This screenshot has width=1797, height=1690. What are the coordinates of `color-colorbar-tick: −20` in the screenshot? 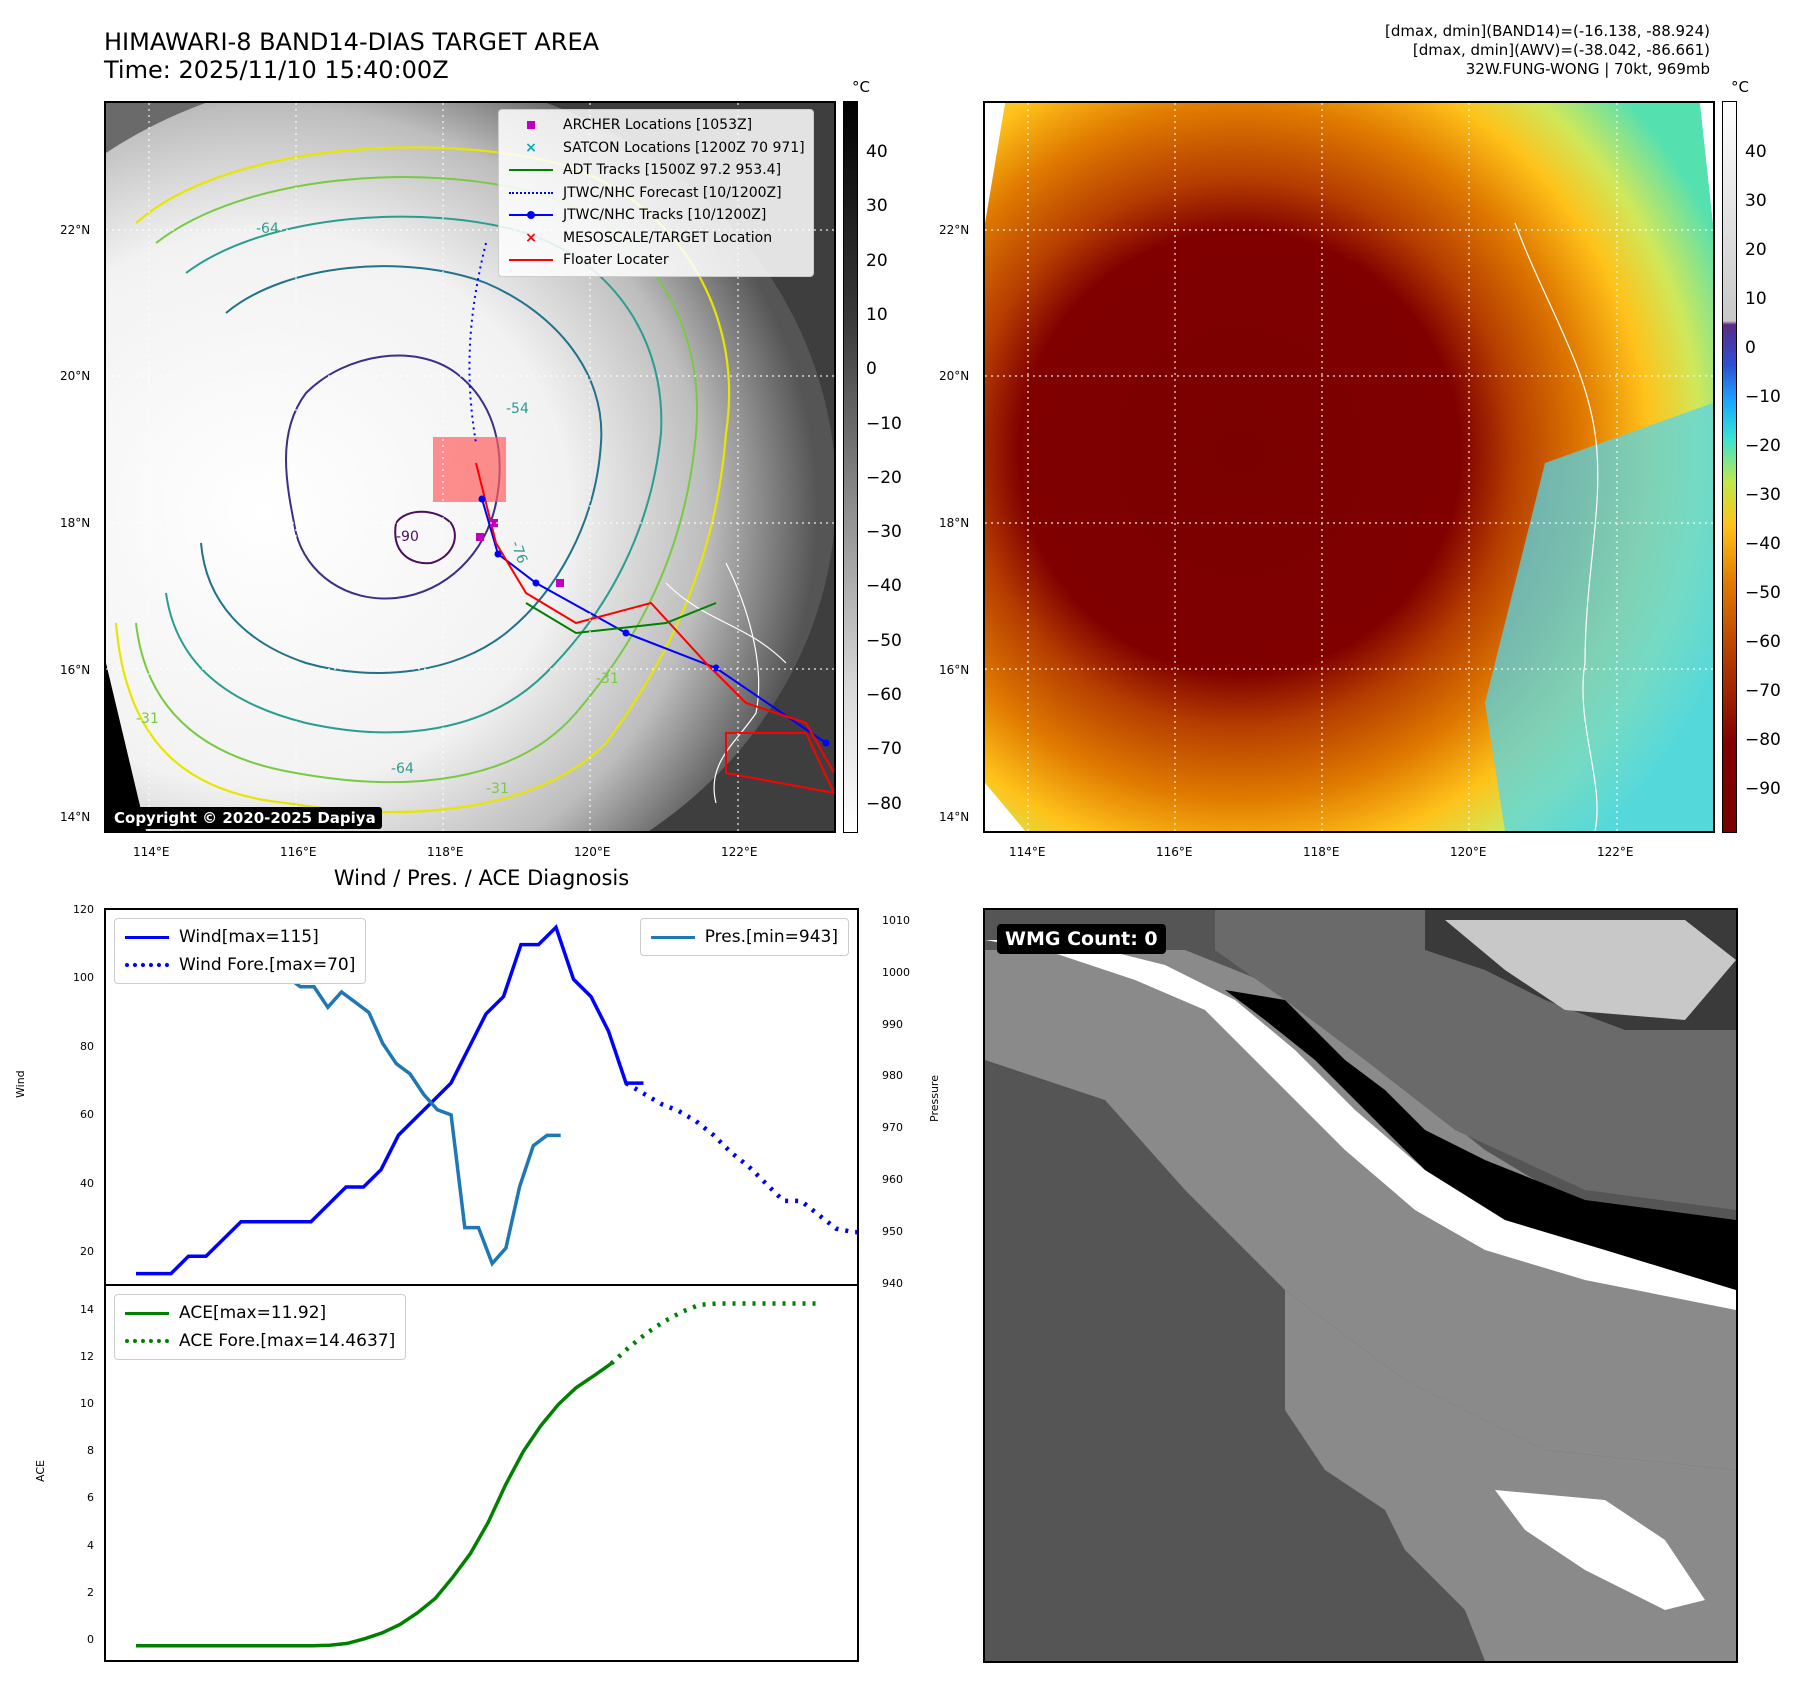 It's located at (1763, 446).